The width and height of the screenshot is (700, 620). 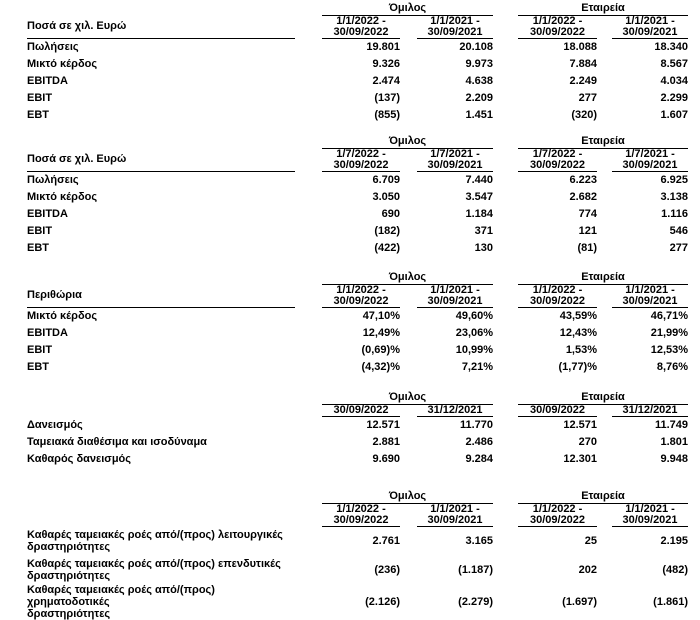 I want to click on table-row: Πωλήσεις 19.801 20.108 18.088 18.340, so click(x=357, y=46).